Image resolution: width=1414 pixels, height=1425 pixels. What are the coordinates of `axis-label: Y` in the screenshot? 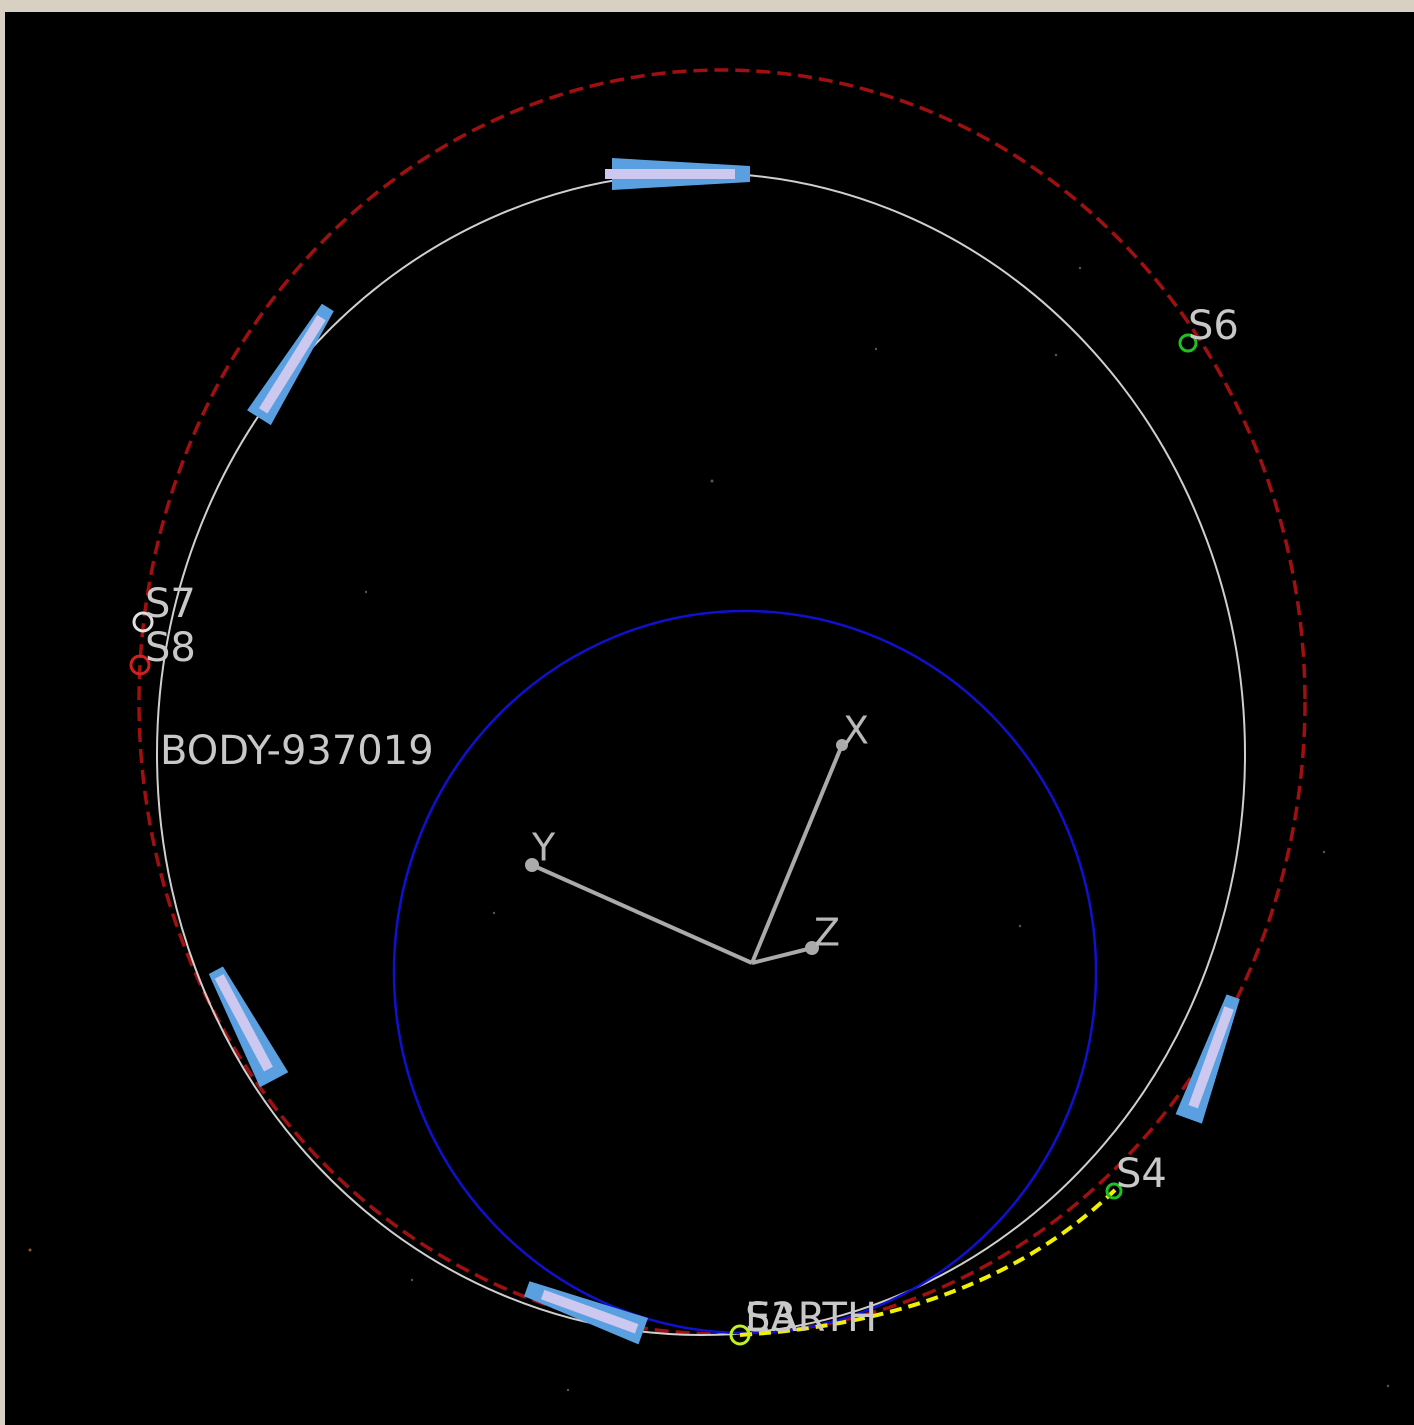 It's located at (543, 848).